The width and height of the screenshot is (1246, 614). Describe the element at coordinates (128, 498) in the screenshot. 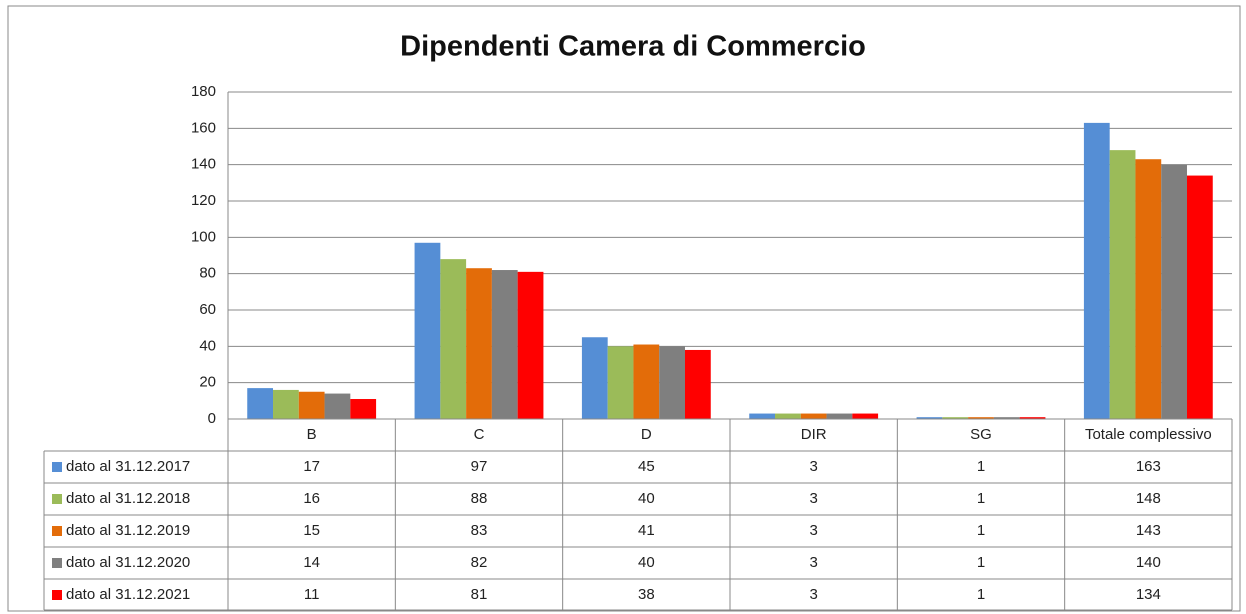

I see `legend-label: dato al 31.12.2018` at that location.